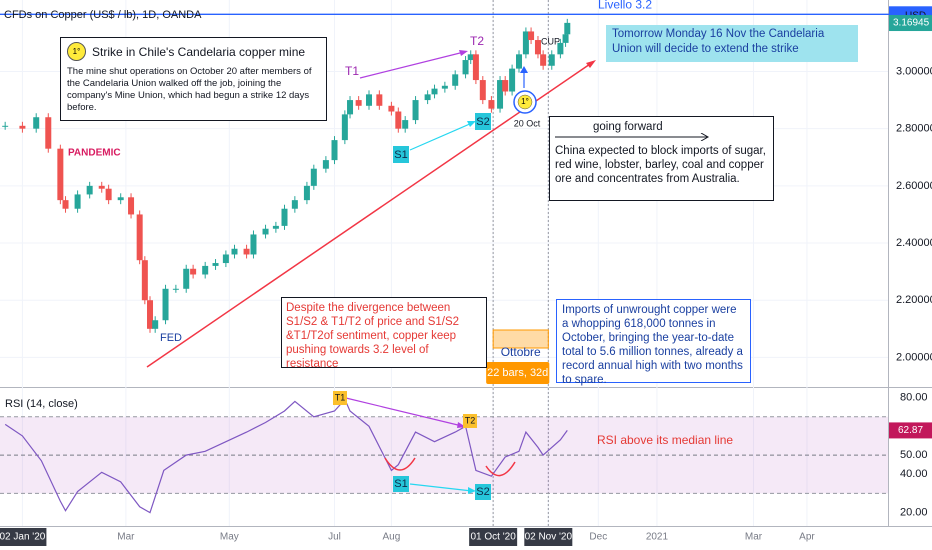  What do you see at coordinates (527, 123) in the screenshot?
I see `event-date: 20 Oct` at bounding box center [527, 123].